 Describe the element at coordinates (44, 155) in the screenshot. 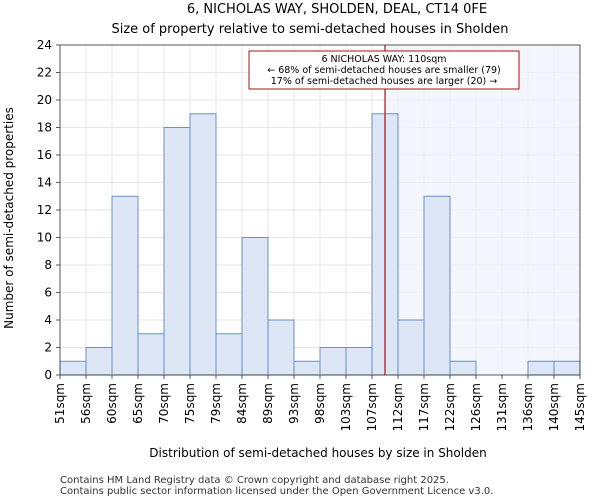

I see `y-tick-label: 16` at that location.